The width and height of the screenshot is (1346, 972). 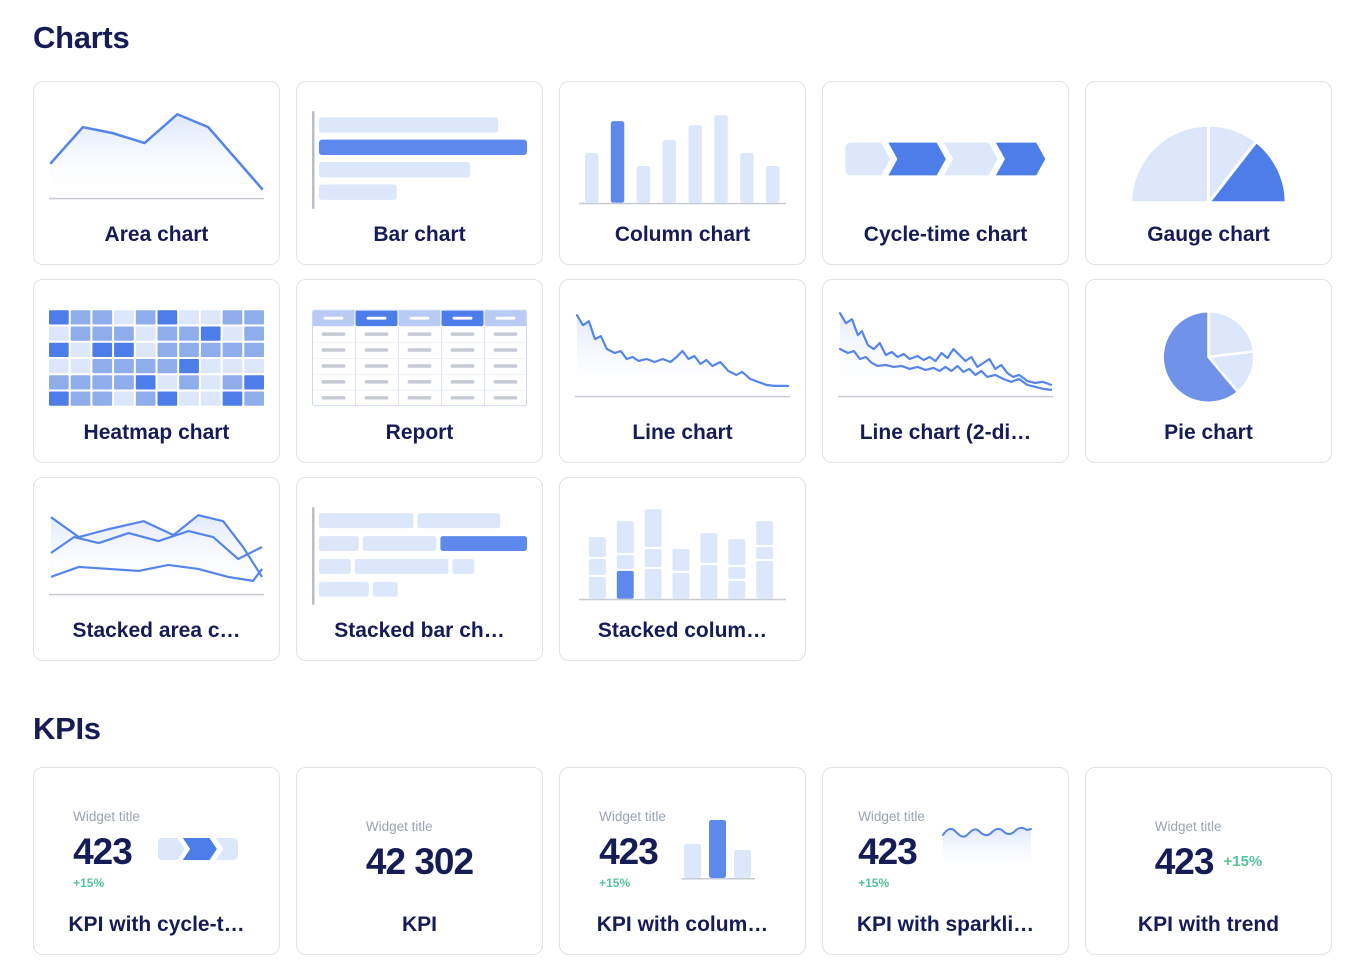 I want to click on gauge-chart-thumbnail-icon, so click(x=1208, y=160).